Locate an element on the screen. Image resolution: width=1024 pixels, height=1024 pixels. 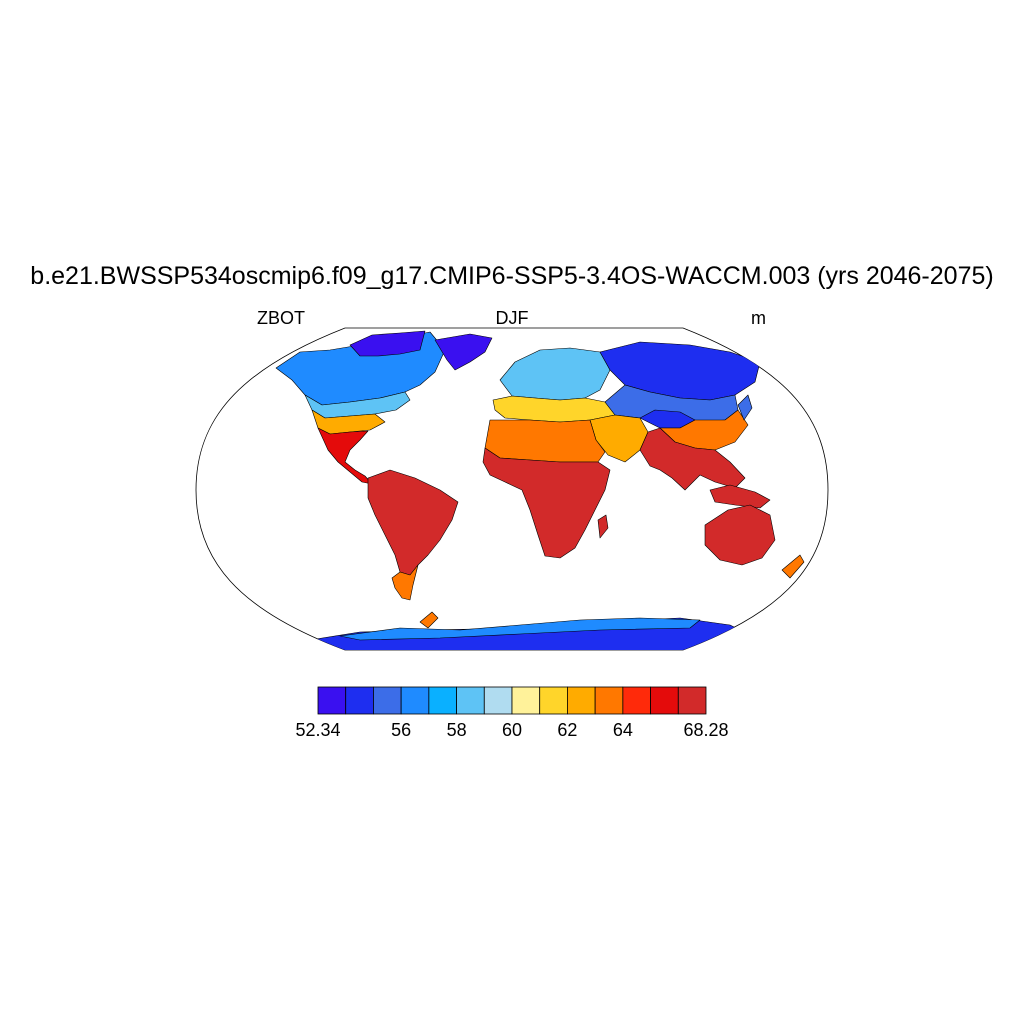
colorbar-tick-label: 52.34 is located at coordinates (318, 730).